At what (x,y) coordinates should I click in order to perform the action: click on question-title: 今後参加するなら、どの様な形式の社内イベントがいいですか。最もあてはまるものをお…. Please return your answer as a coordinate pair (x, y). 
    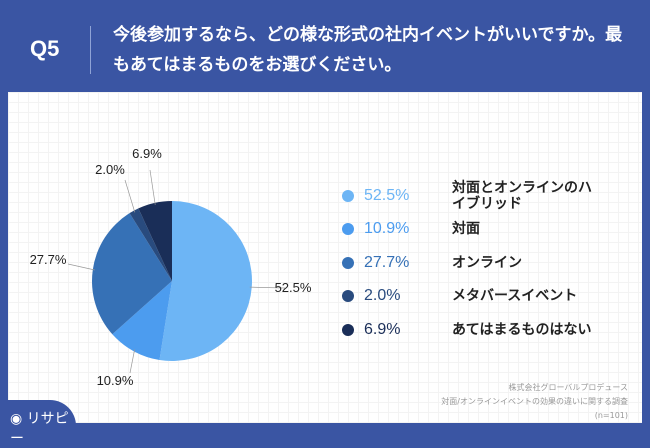
    Looking at the image, I should click on (368, 50).